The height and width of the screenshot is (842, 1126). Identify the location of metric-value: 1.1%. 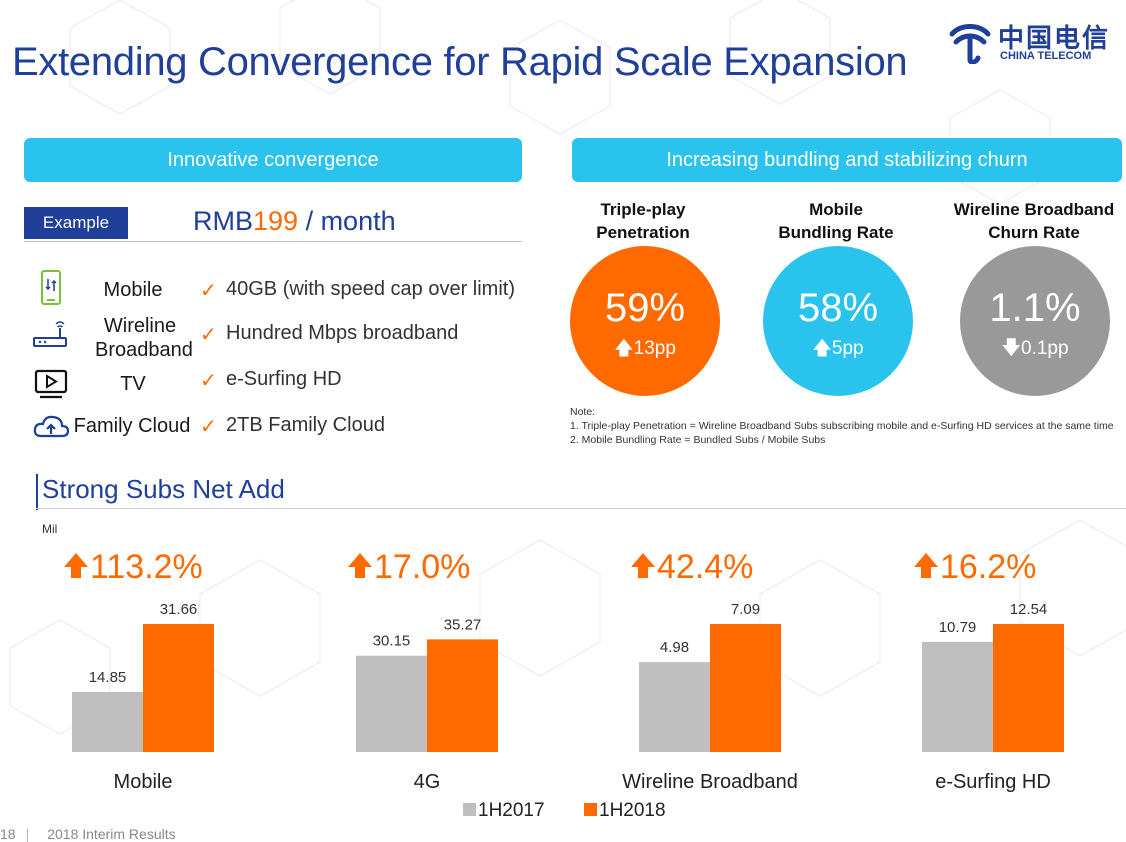
(1035, 308).